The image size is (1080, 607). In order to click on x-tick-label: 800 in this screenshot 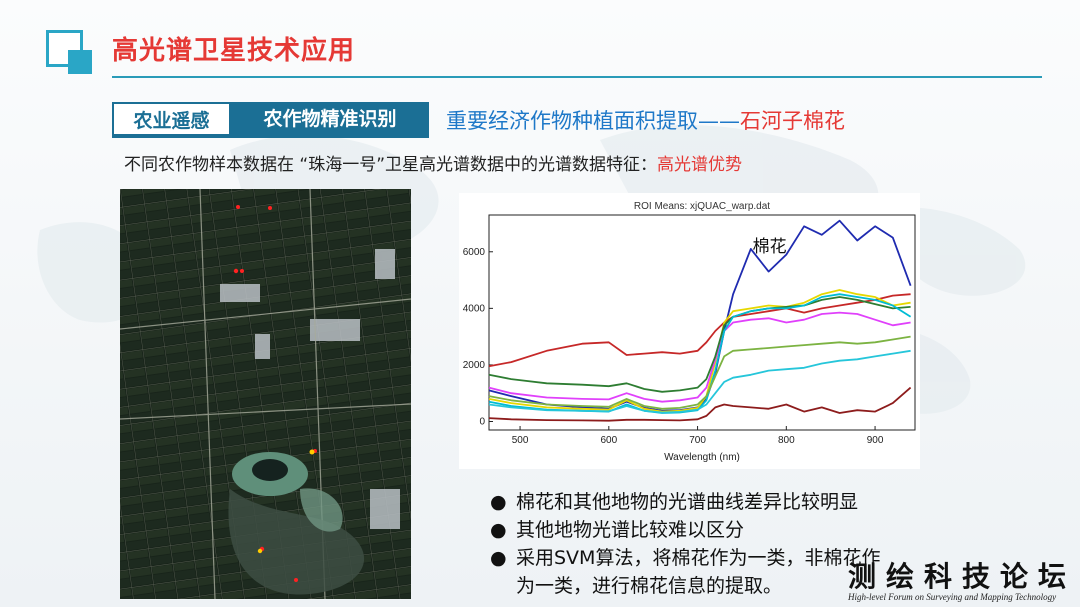, I will do `click(786, 440)`.